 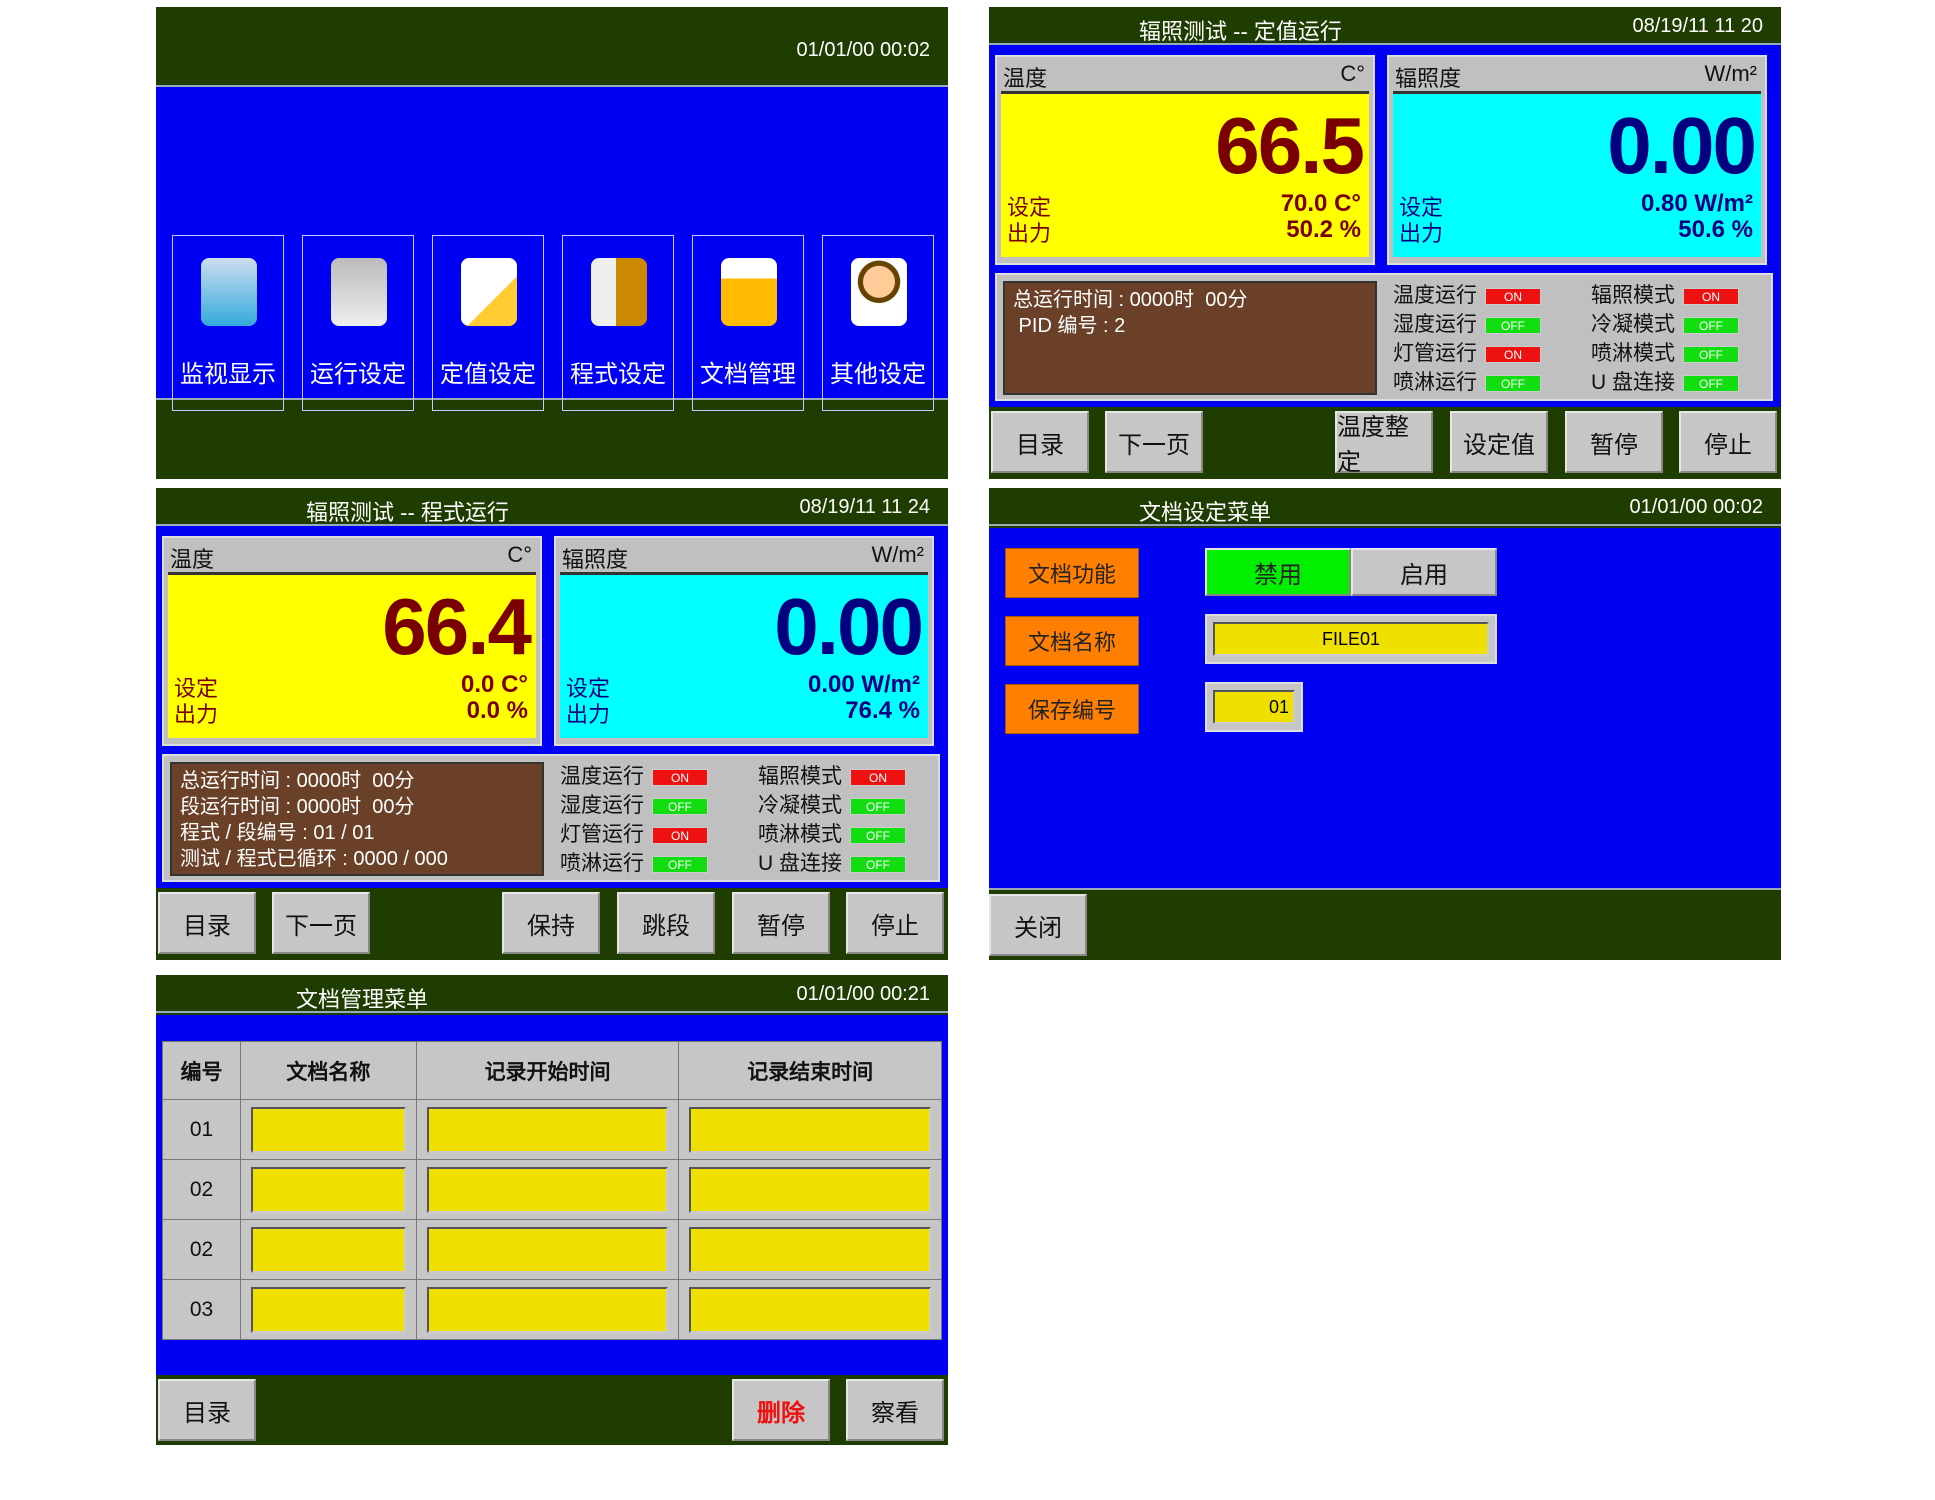 I want to click on indicator: 喷淋运行 OFF, so click(x=1467, y=381).